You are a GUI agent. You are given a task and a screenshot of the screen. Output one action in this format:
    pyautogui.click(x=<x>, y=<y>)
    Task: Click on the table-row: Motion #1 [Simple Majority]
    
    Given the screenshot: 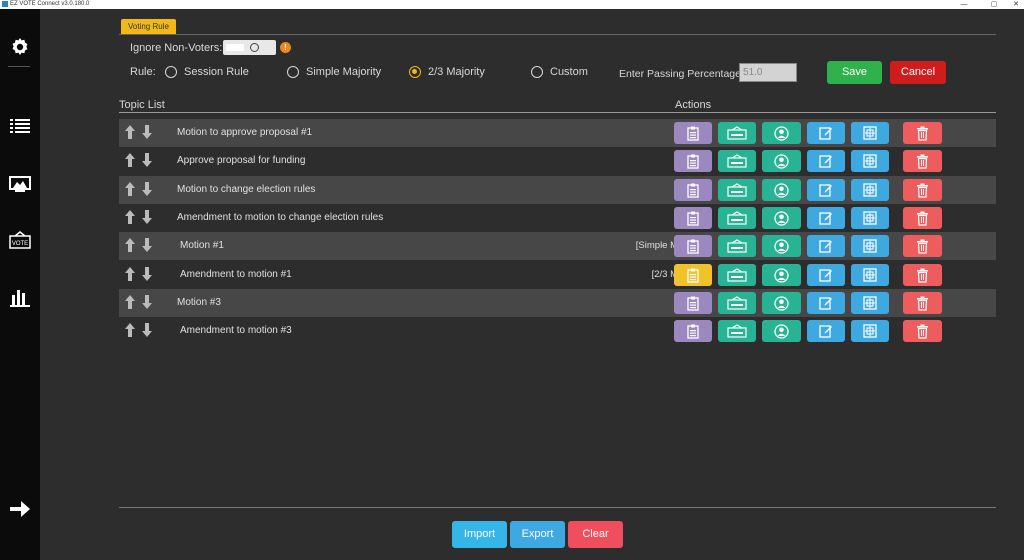 What is the action you would take?
    pyautogui.click(x=557, y=246)
    